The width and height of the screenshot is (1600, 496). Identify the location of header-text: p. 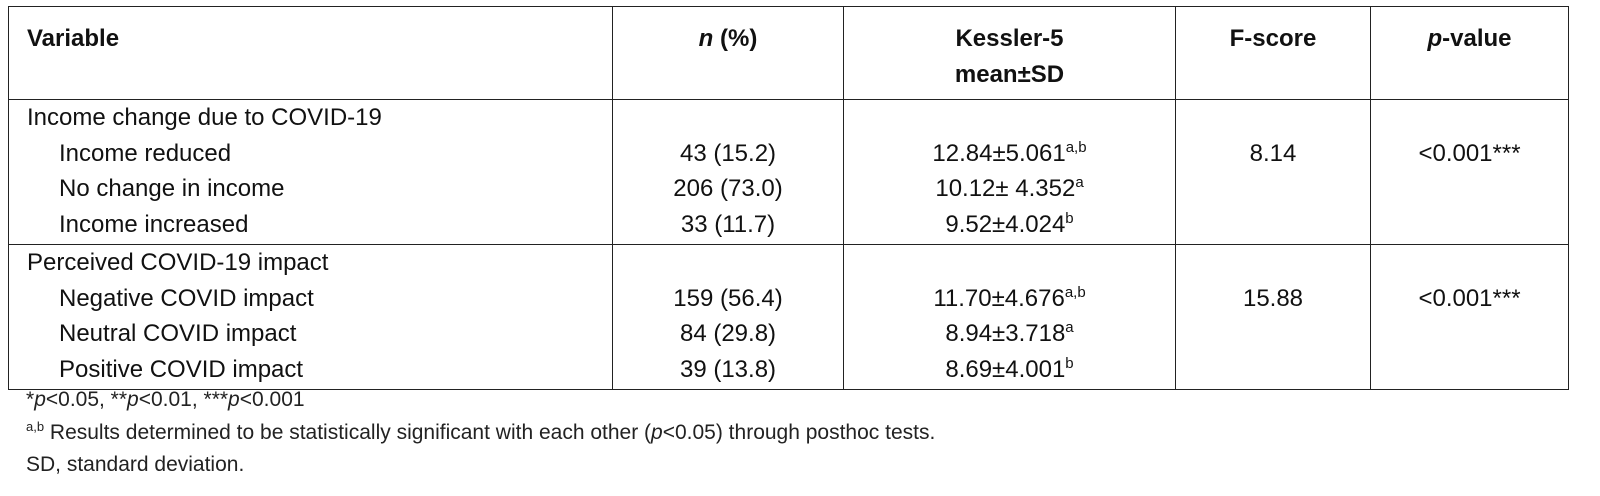
(1435, 38).